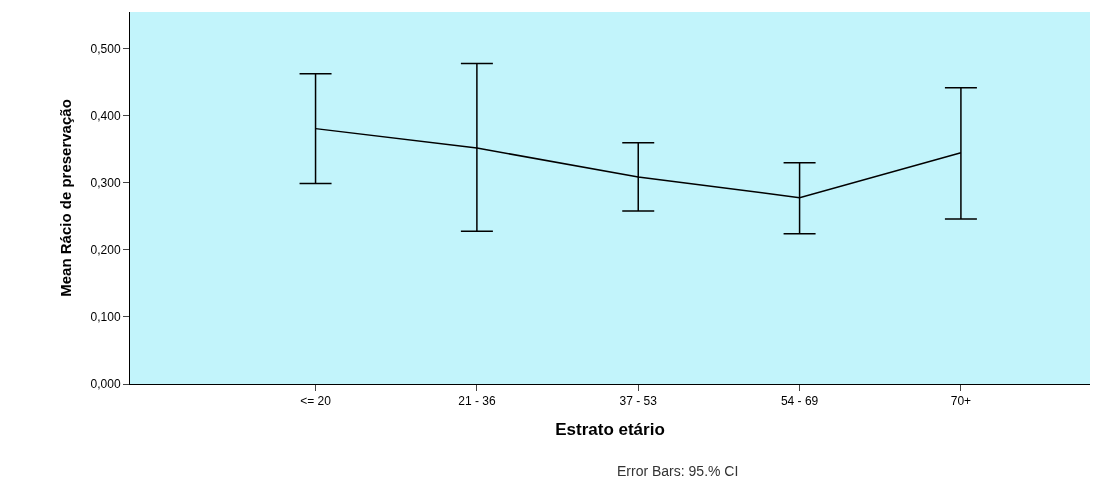 Image resolution: width=1095 pixels, height=481 pixels. I want to click on x-tick-label: 37 - 53, so click(638, 401).